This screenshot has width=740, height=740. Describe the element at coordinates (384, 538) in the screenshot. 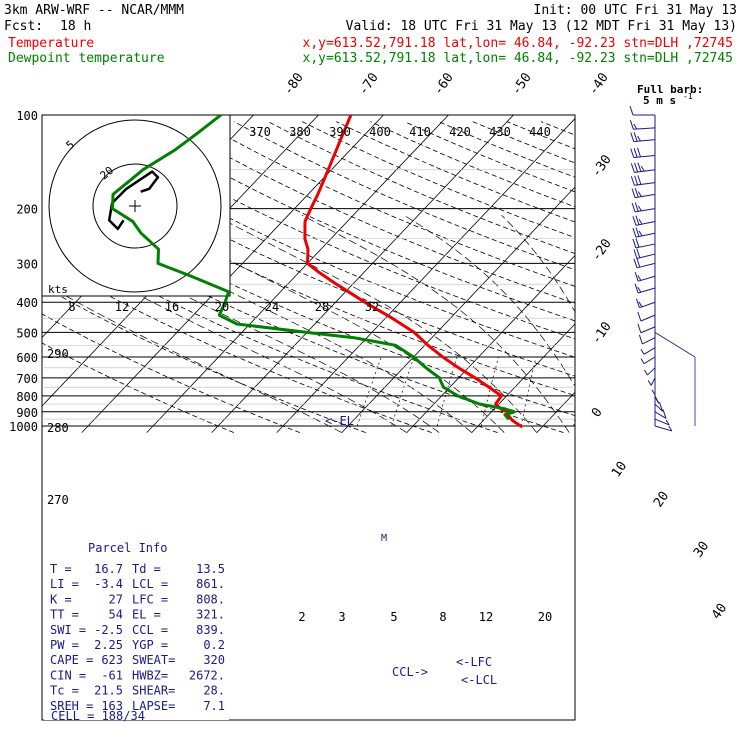

I see `marker-annotation: M` at that location.